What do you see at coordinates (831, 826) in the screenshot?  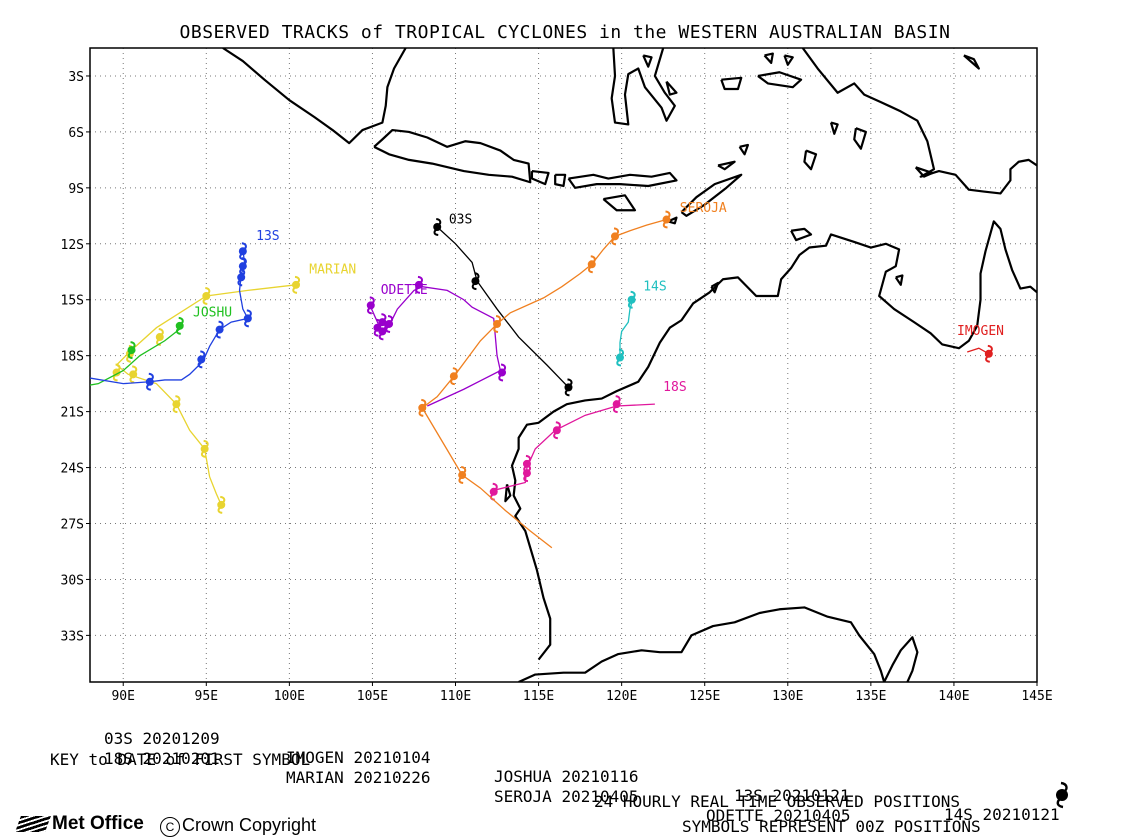 I see `symbols-note: SYMBOLS REPRESENT 00Z POSITIONS` at bounding box center [831, 826].